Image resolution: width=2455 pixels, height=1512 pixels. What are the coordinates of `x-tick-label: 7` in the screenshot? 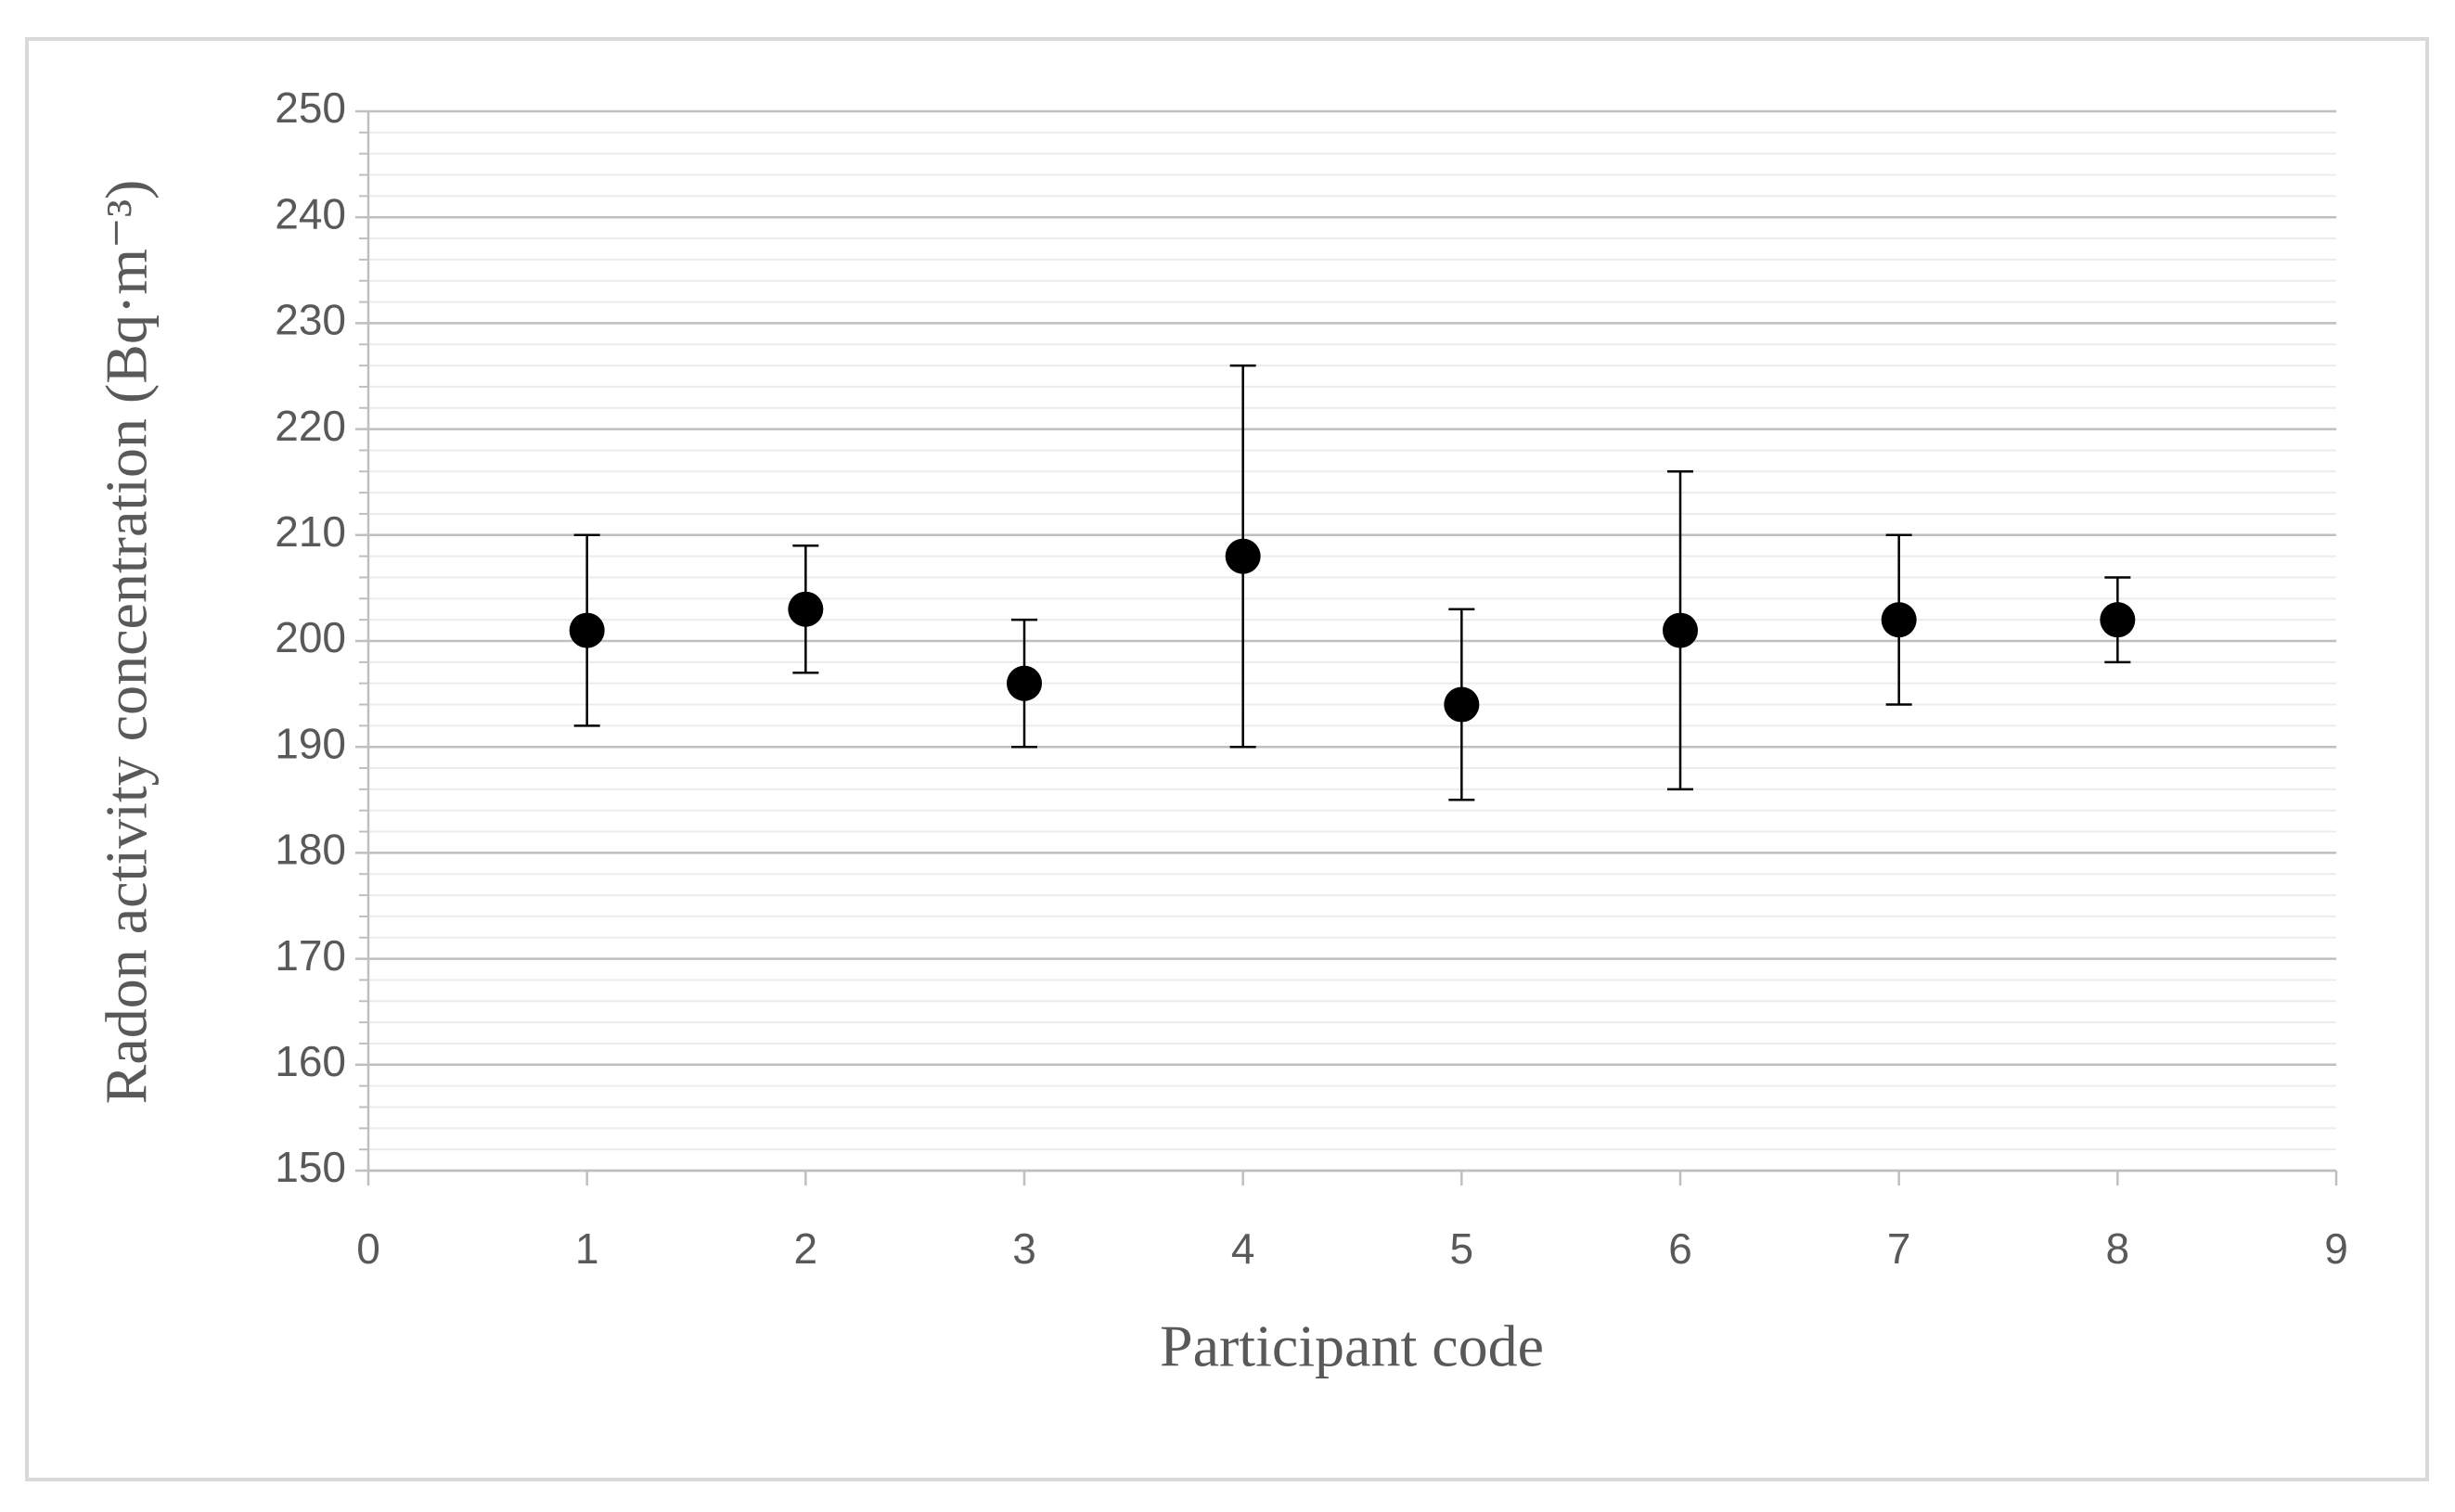 It's located at (1899, 1248).